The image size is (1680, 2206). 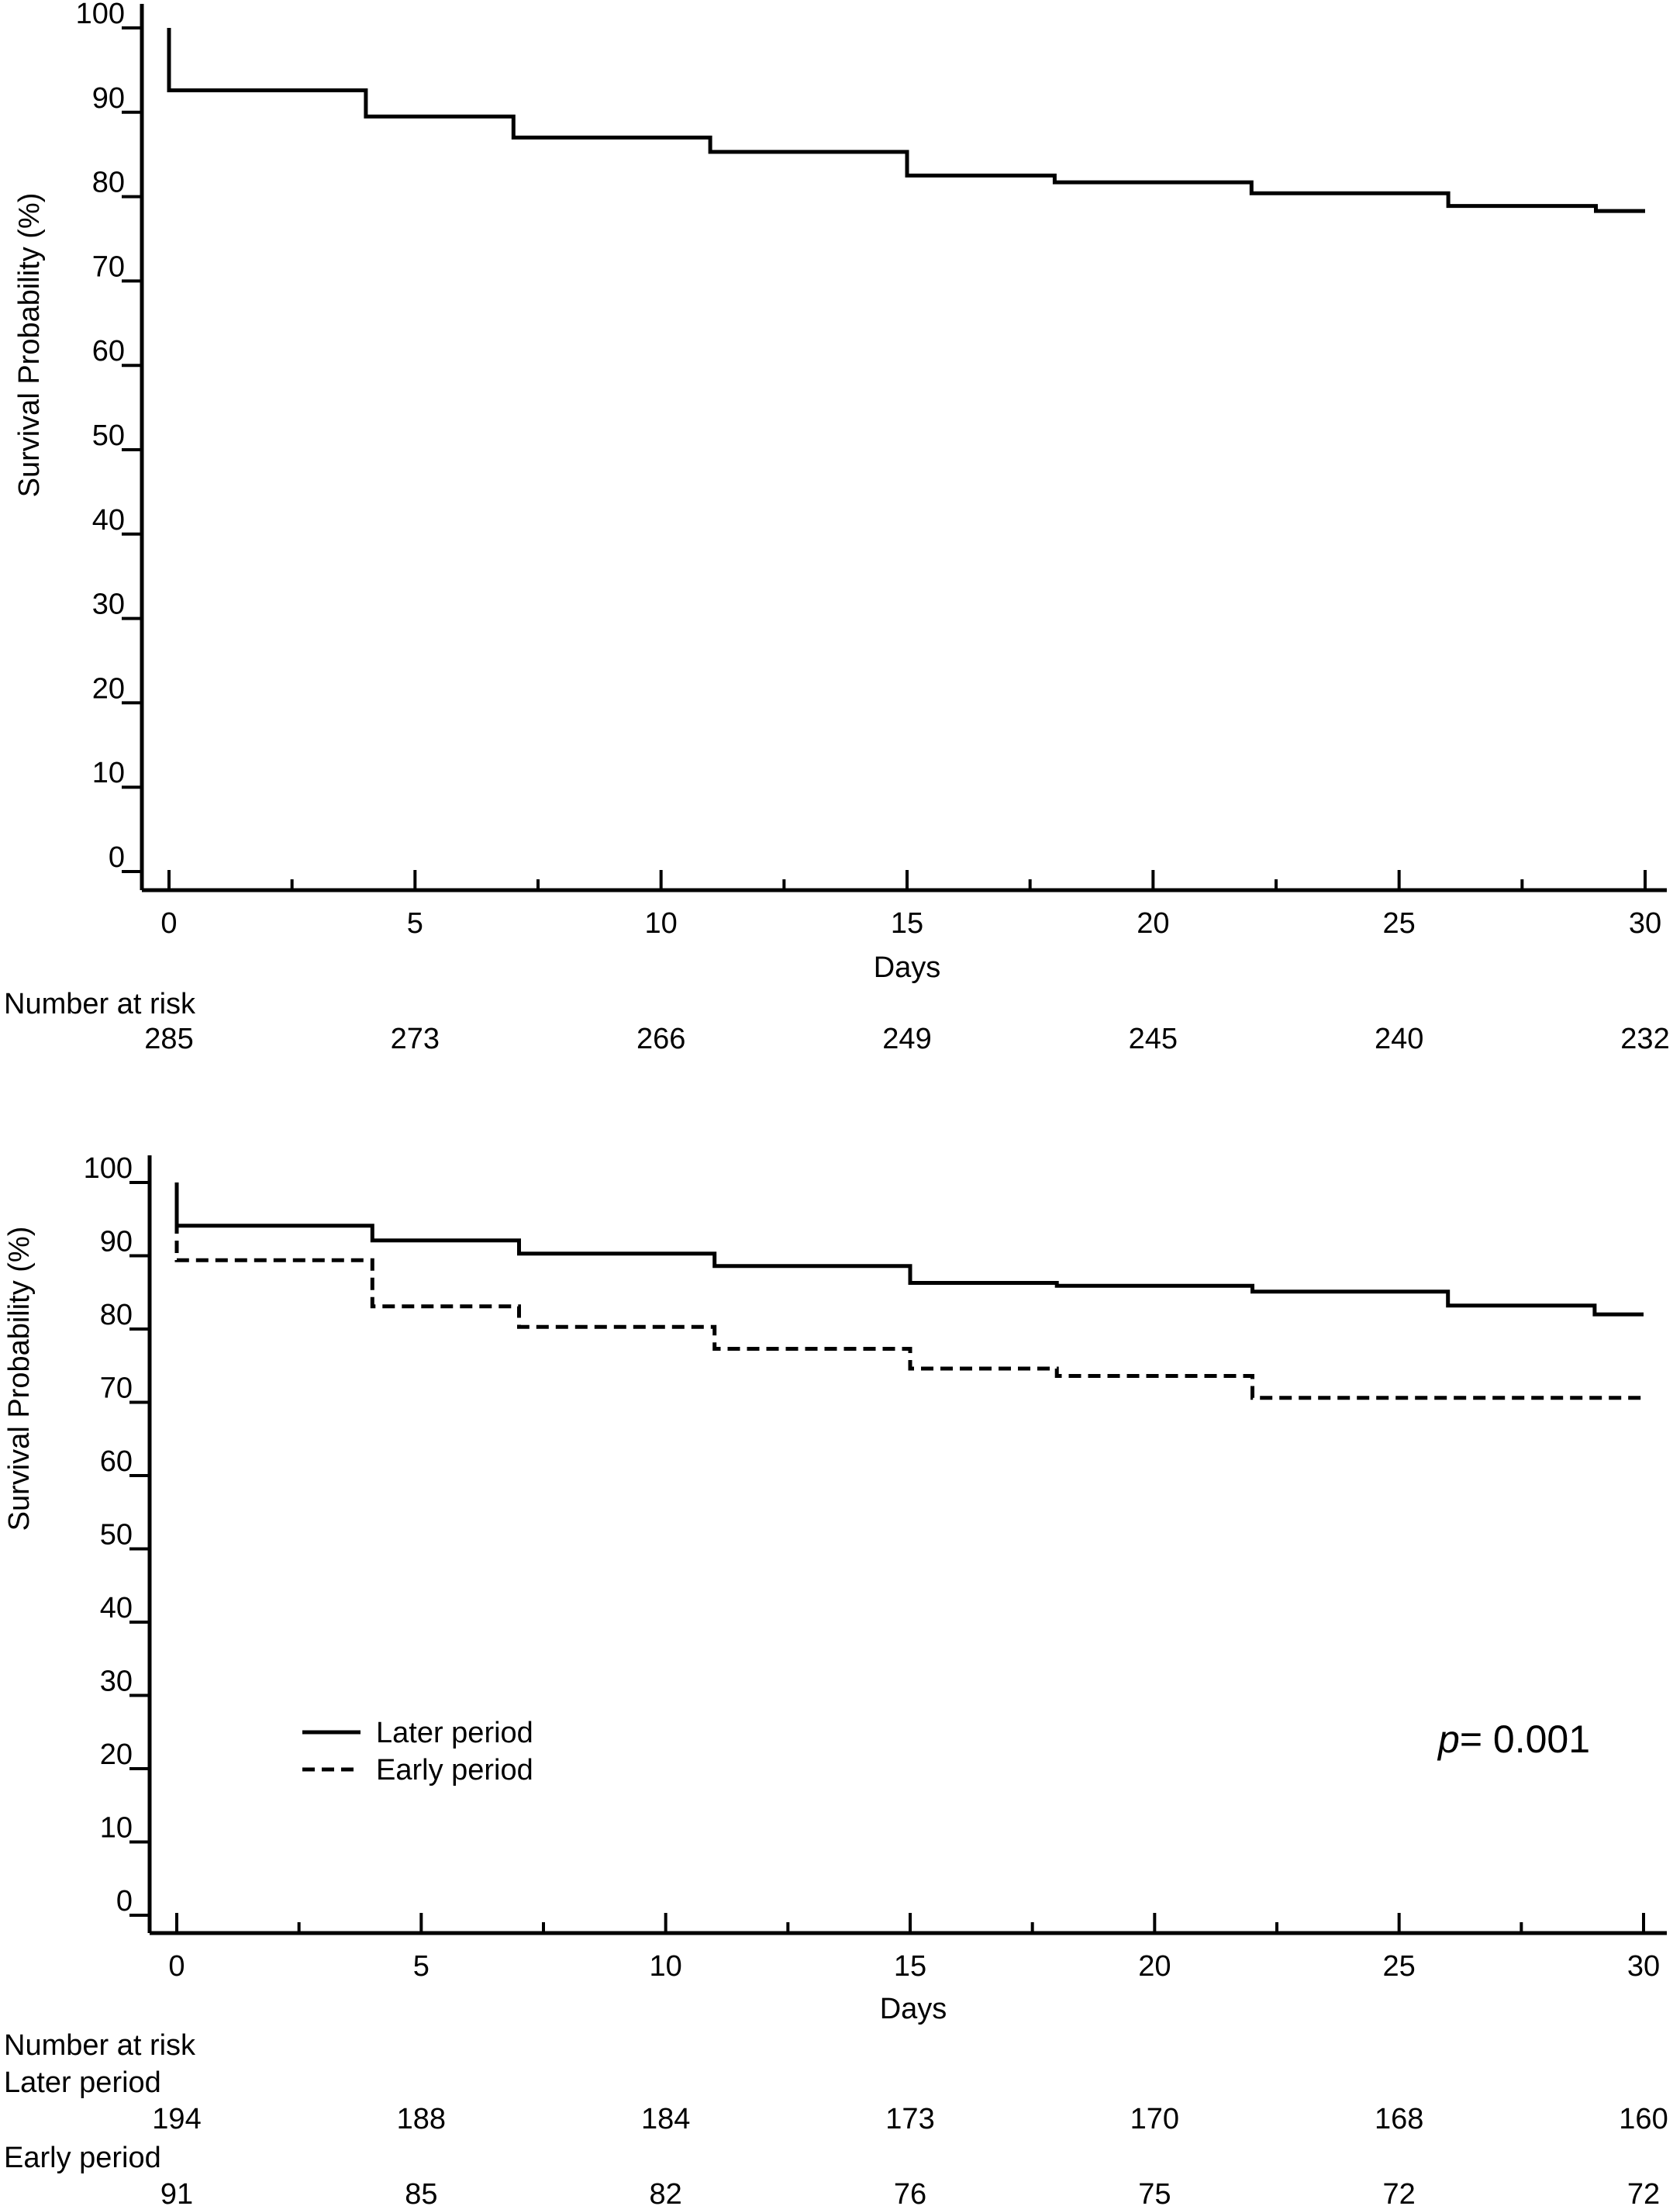 I want to click on top-y-tick-label: 40, so click(x=109, y=520).